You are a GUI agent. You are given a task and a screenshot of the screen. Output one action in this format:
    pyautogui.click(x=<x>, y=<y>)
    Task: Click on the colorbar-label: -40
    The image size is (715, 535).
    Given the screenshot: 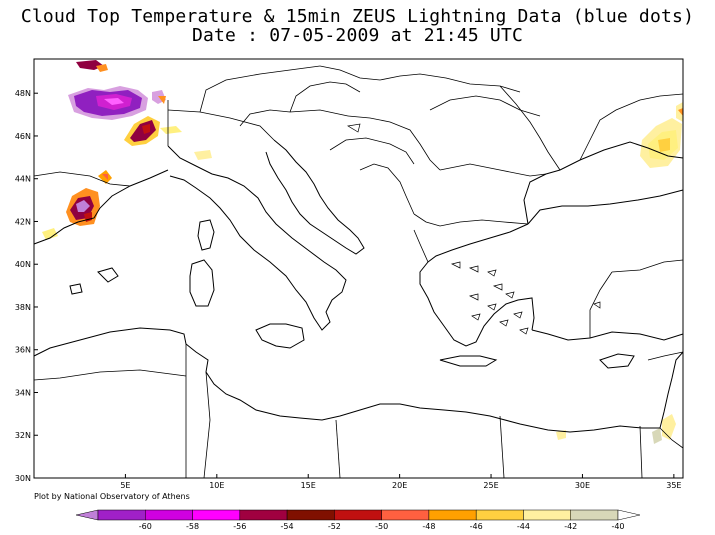 What is the action you would take?
    pyautogui.click(x=617, y=526)
    